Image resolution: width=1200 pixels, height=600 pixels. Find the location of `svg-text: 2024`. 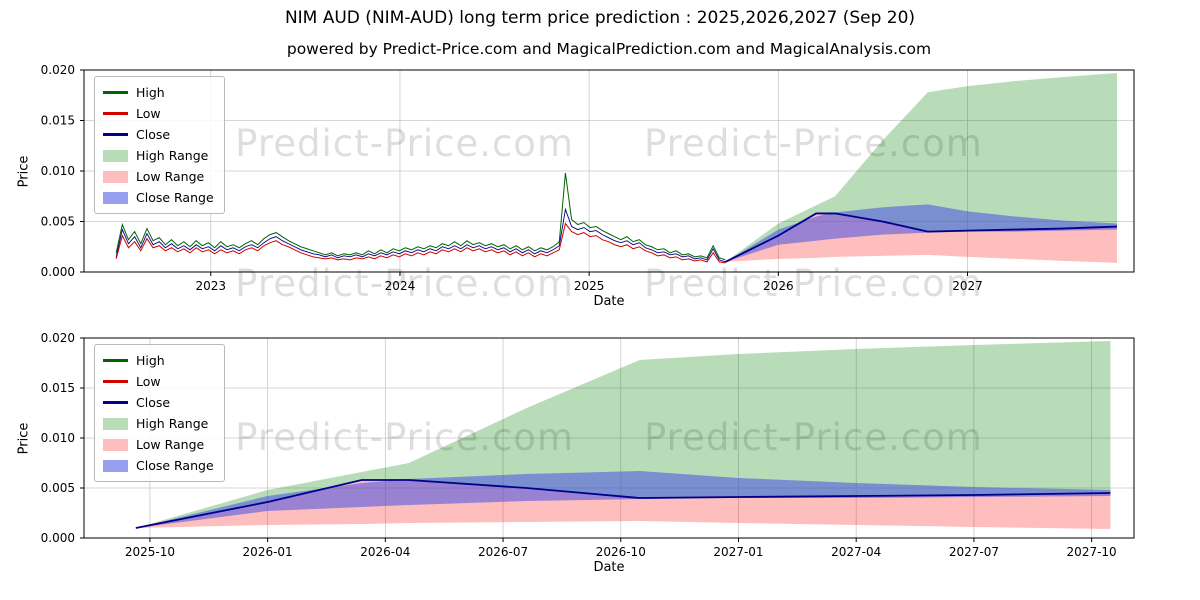

svg-text: 2024 is located at coordinates (400, 286).